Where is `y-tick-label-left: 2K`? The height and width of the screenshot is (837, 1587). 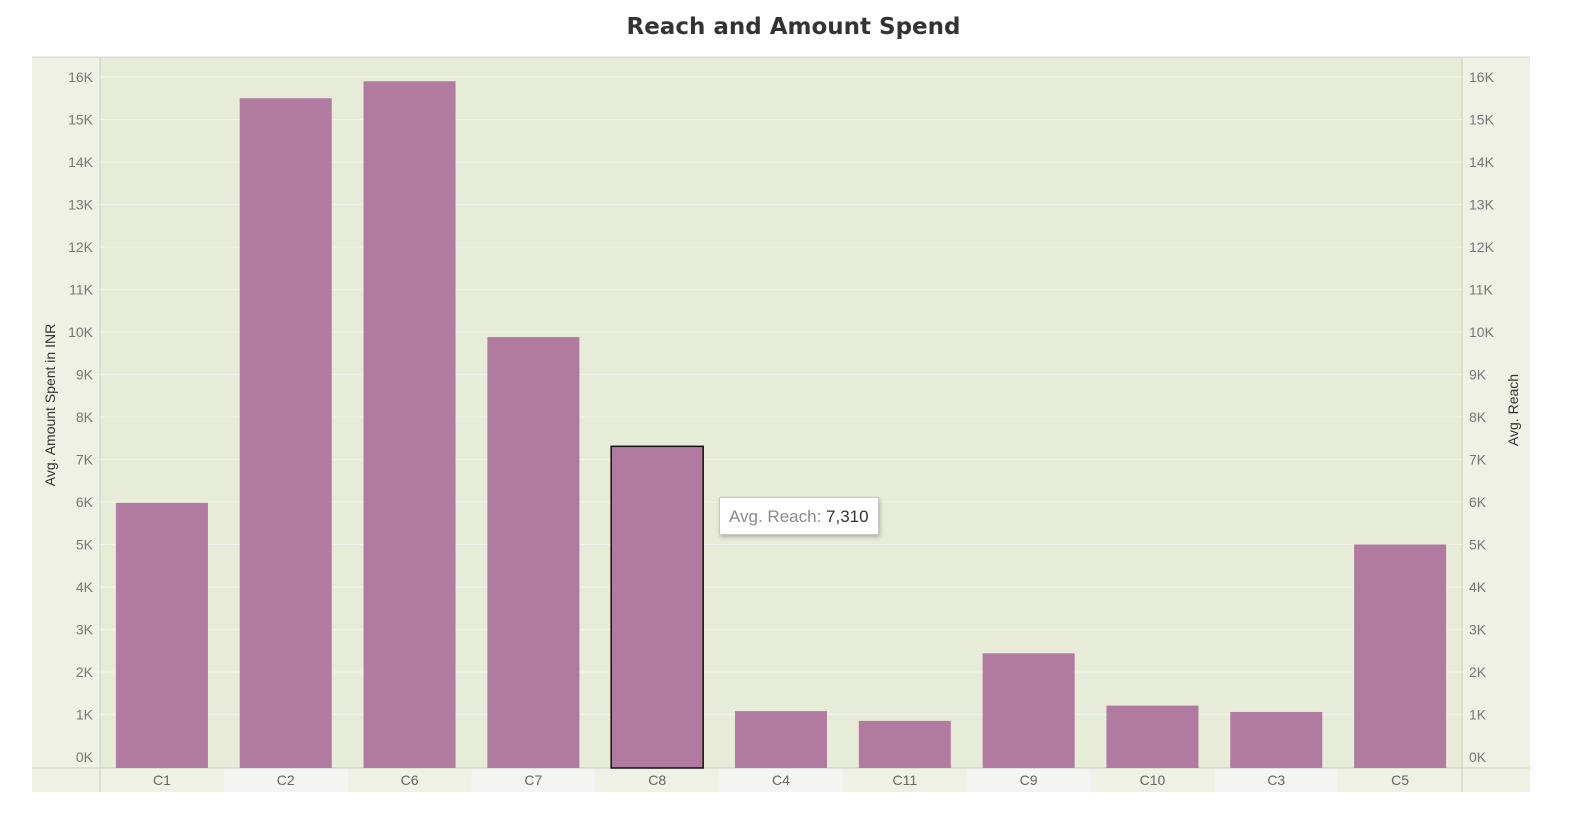 y-tick-label-left: 2K is located at coordinates (85, 672).